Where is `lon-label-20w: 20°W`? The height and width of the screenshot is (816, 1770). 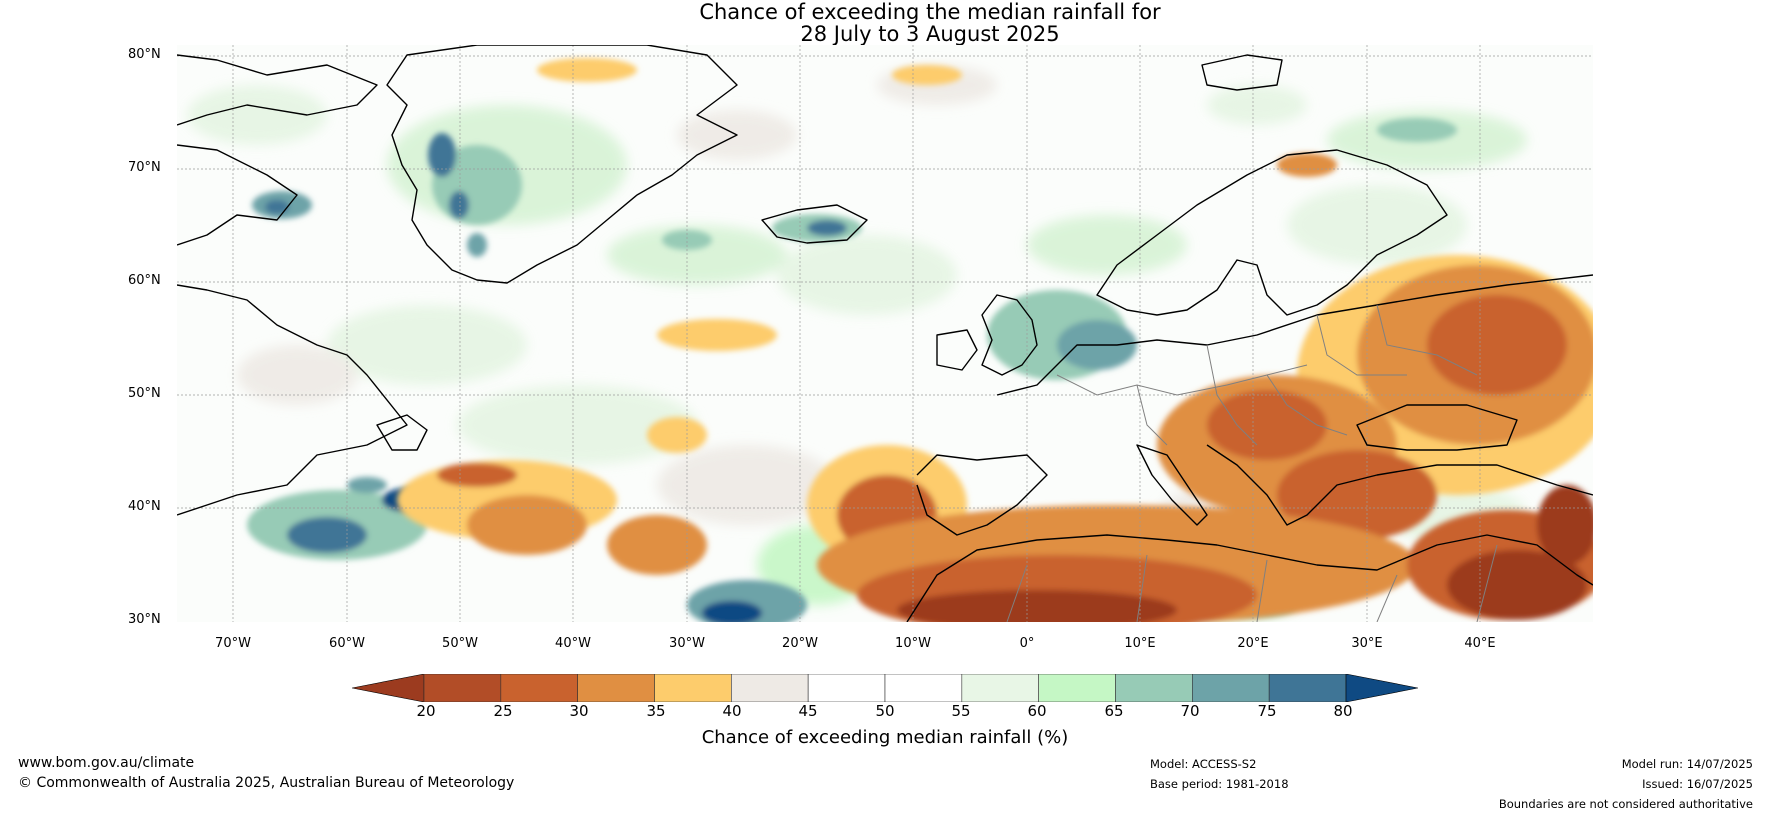 lon-label-20w: 20°W is located at coordinates (800, 643).